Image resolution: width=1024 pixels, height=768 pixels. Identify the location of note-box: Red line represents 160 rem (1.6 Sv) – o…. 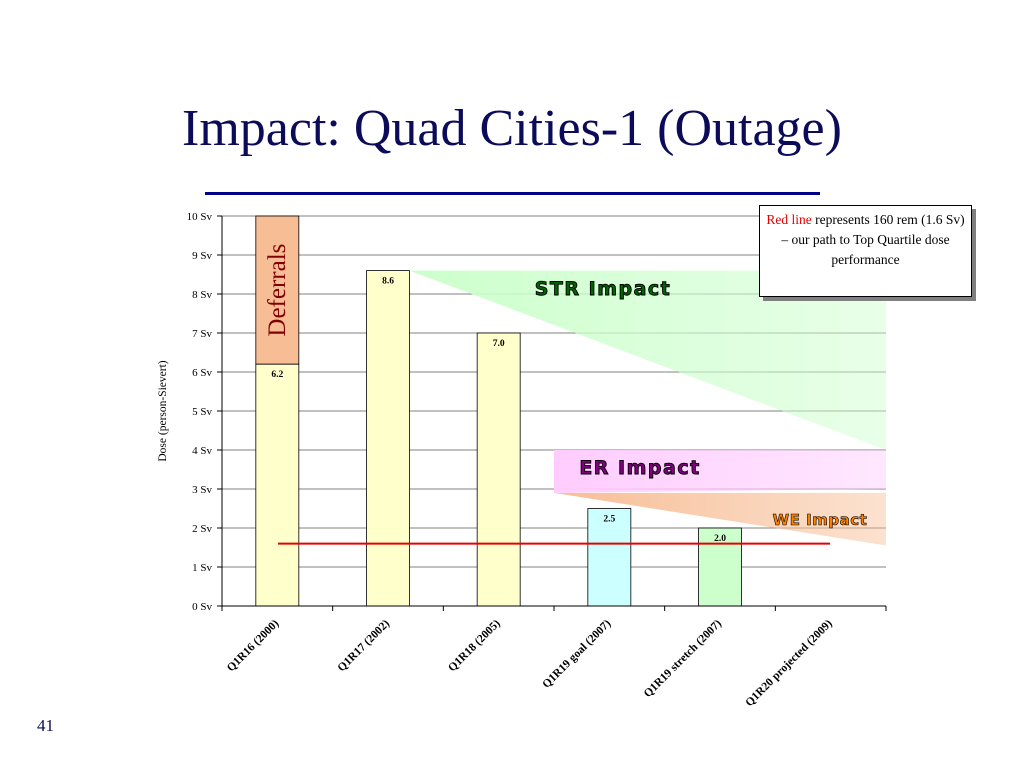
(865, 251).